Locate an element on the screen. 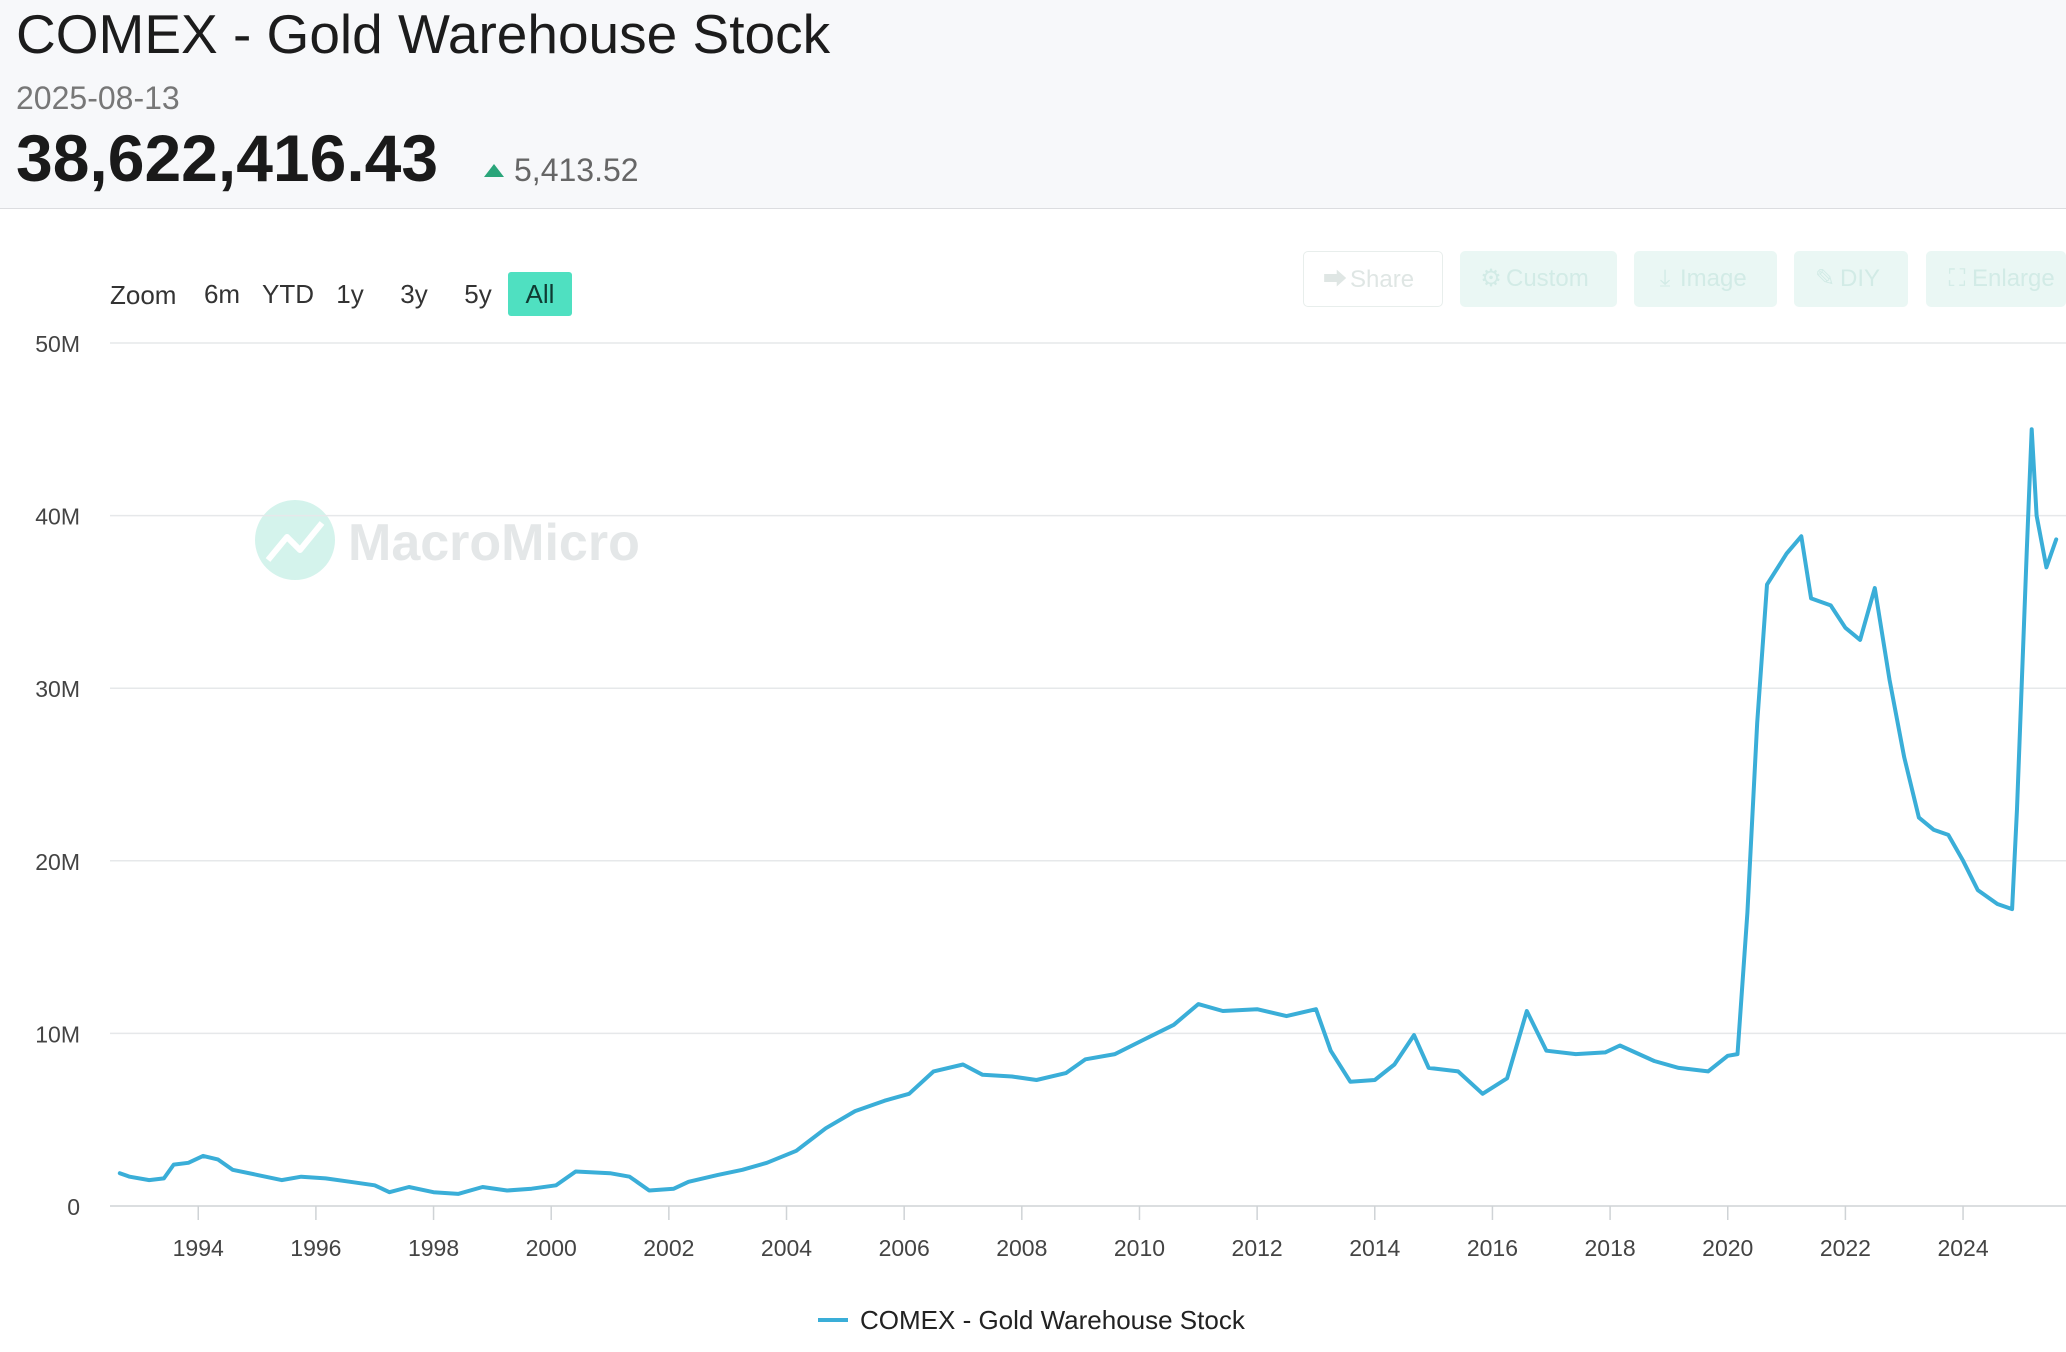  watermark-logo-icon is located at coordinates (295, 540).